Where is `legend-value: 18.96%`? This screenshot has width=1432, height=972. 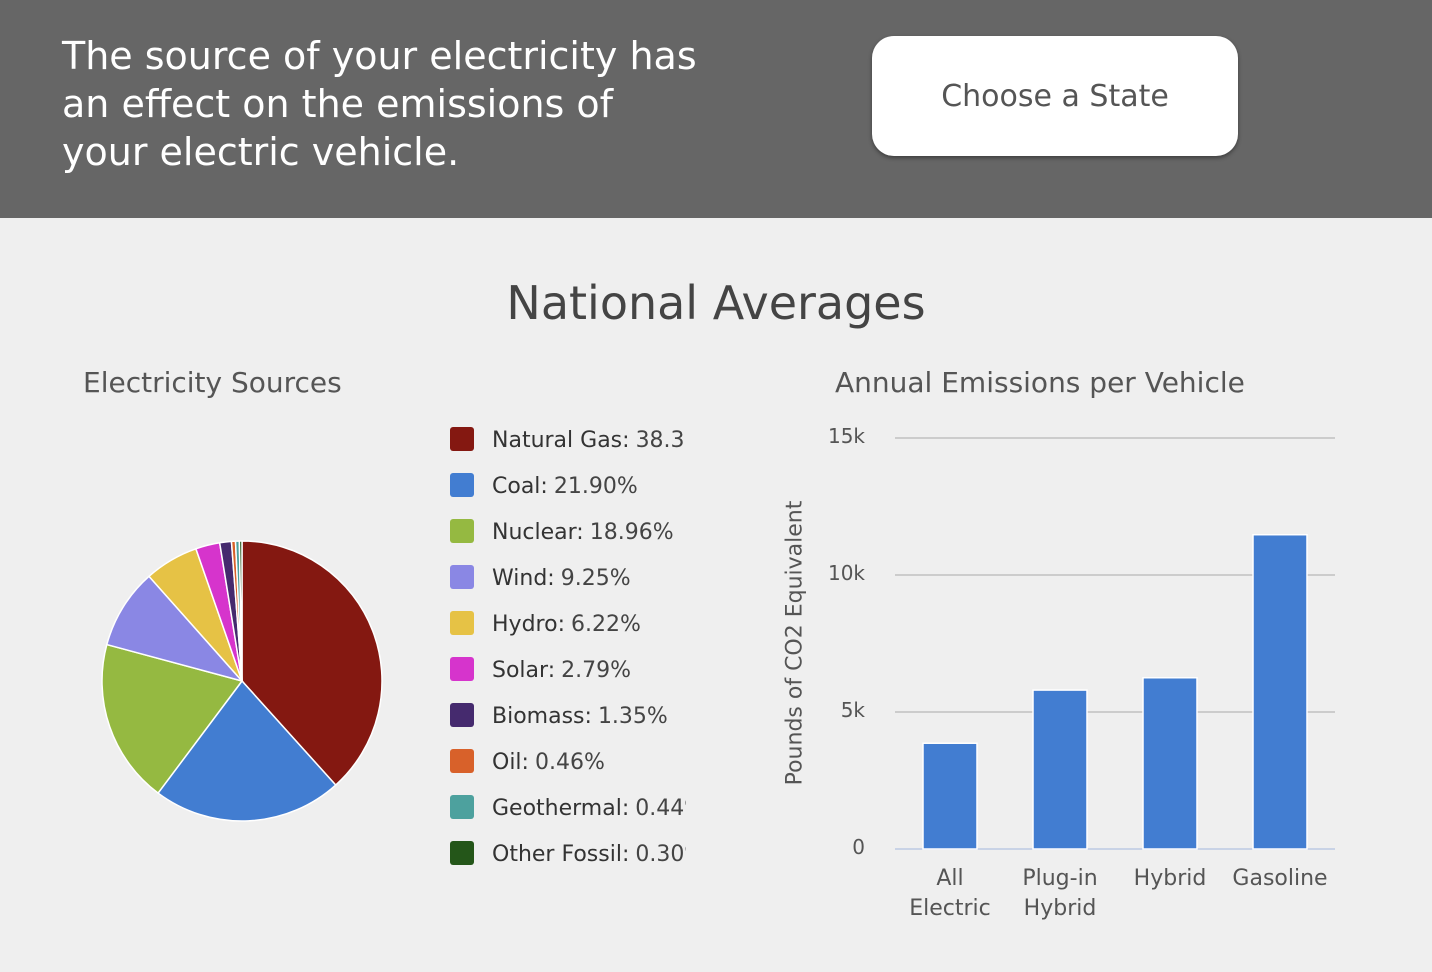 legend-value: 18.96% is located at coordinates (631, 532).